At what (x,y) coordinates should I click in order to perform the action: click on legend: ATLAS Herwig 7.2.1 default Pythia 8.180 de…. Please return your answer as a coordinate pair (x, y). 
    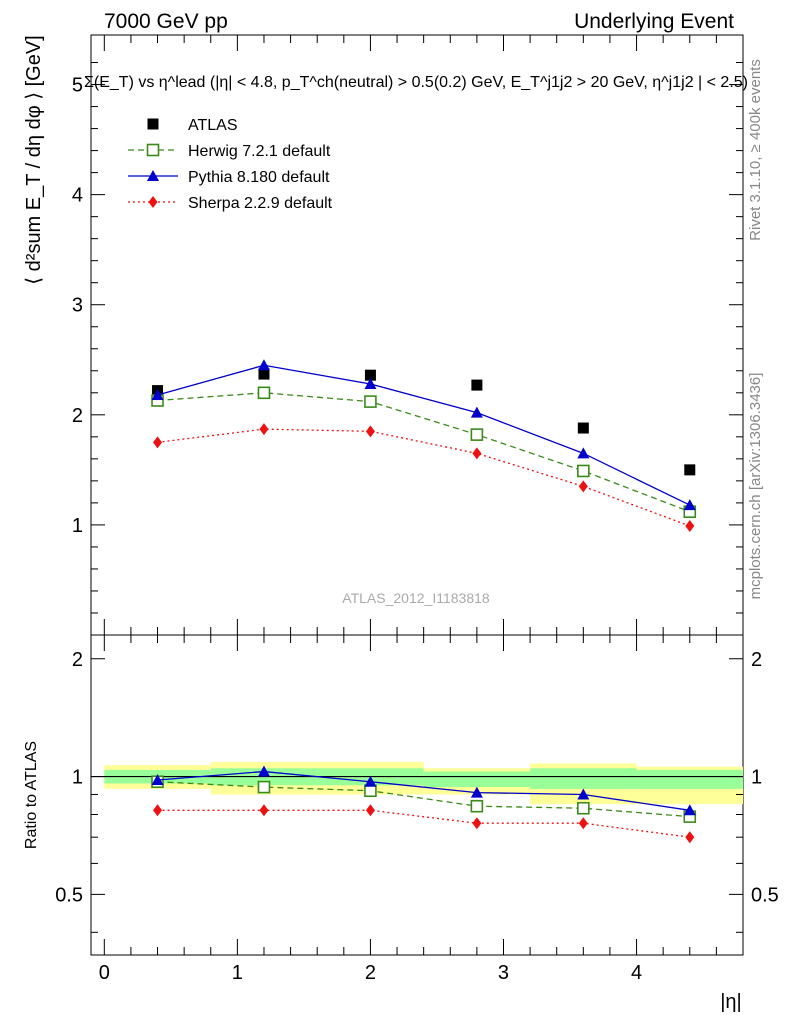
    Looking at the image, I should click on (230, 164).